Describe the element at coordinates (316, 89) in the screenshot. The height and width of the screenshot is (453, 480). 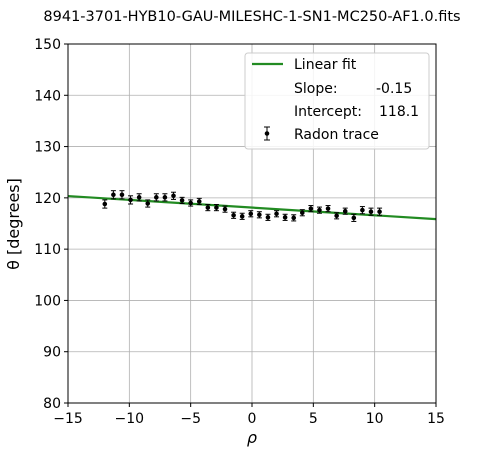
I see `legend-slope-label: Slope:` at that location.